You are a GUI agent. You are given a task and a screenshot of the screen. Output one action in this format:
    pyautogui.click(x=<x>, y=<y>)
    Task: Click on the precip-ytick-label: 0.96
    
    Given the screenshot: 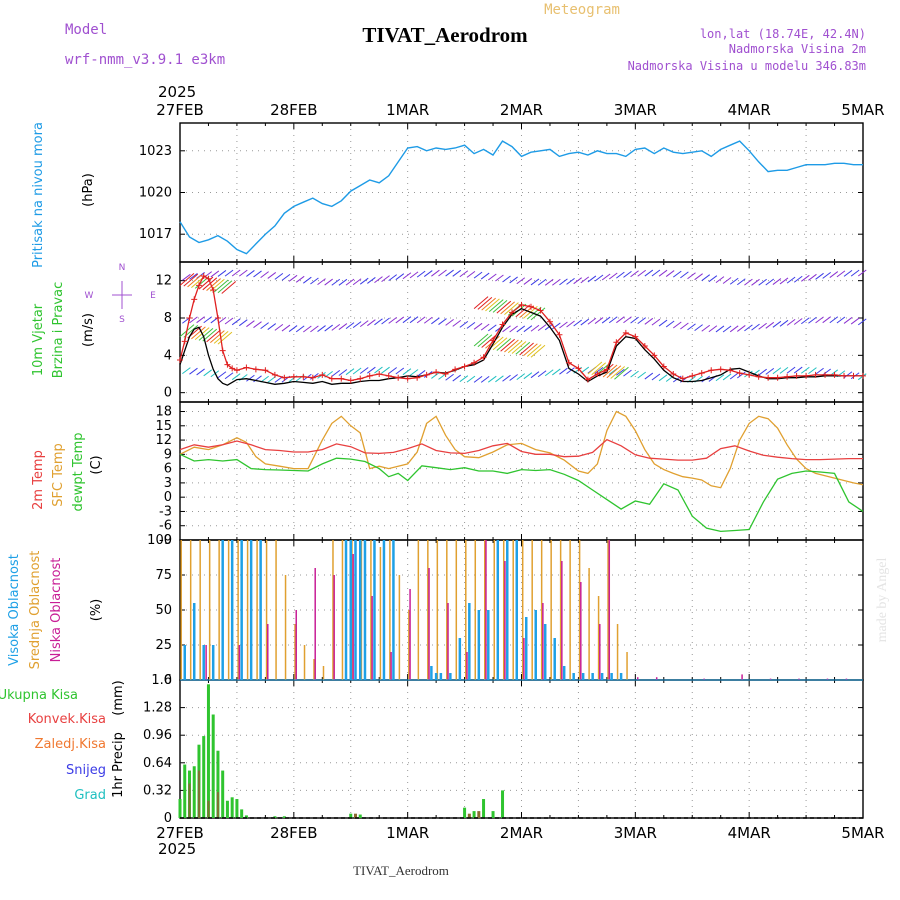 What is the action you would take?
    pyautogui.click(x=157, y=735)
    